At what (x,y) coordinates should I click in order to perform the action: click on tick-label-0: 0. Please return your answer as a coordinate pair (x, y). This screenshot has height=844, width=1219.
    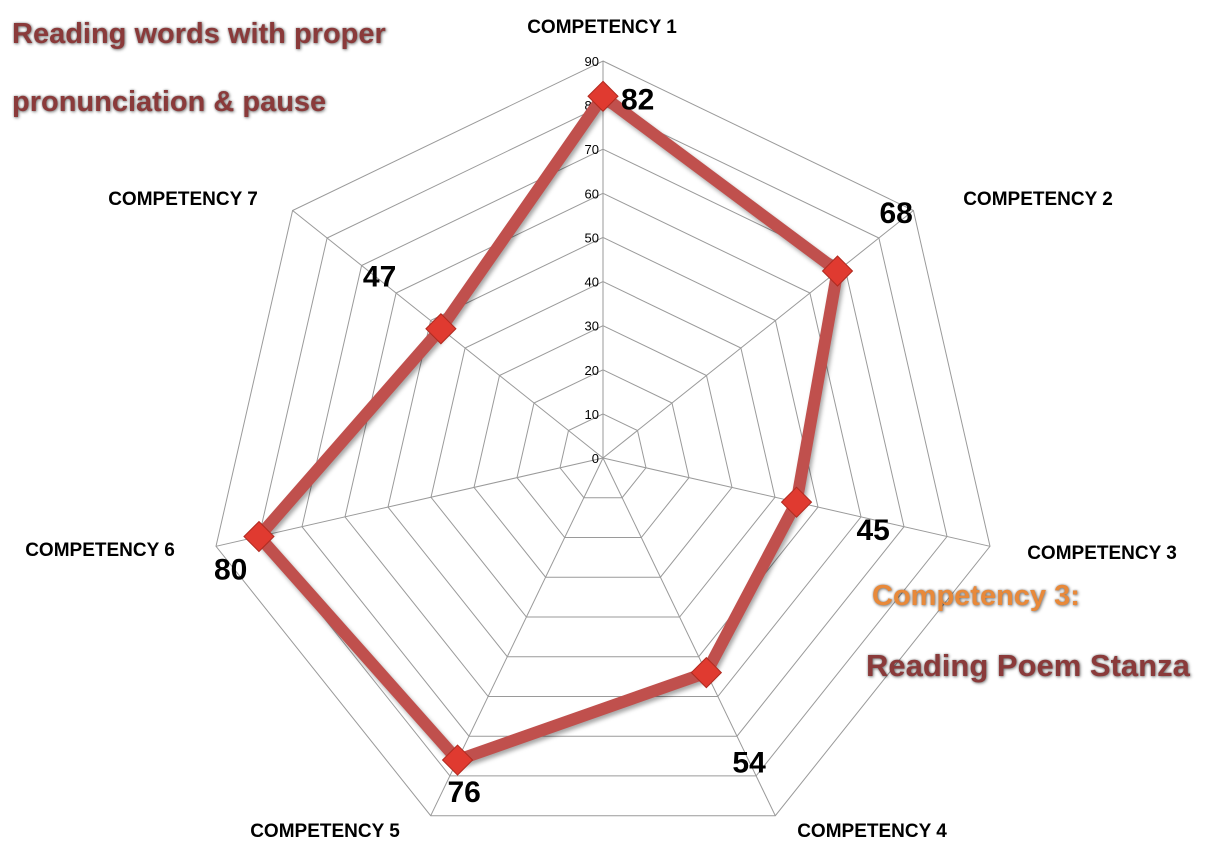
    Looking at the image, I should click on (595, 458).